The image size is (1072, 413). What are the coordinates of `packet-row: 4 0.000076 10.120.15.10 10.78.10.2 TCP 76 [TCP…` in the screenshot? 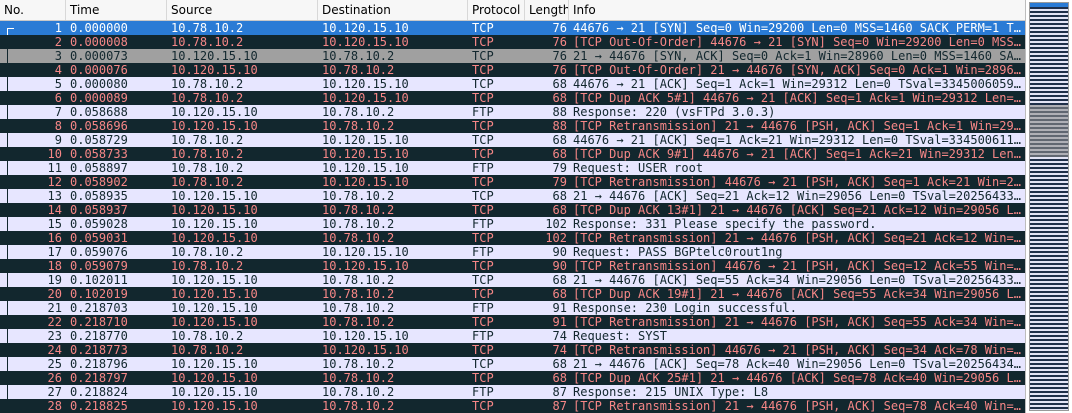 It's located at (512, 70).